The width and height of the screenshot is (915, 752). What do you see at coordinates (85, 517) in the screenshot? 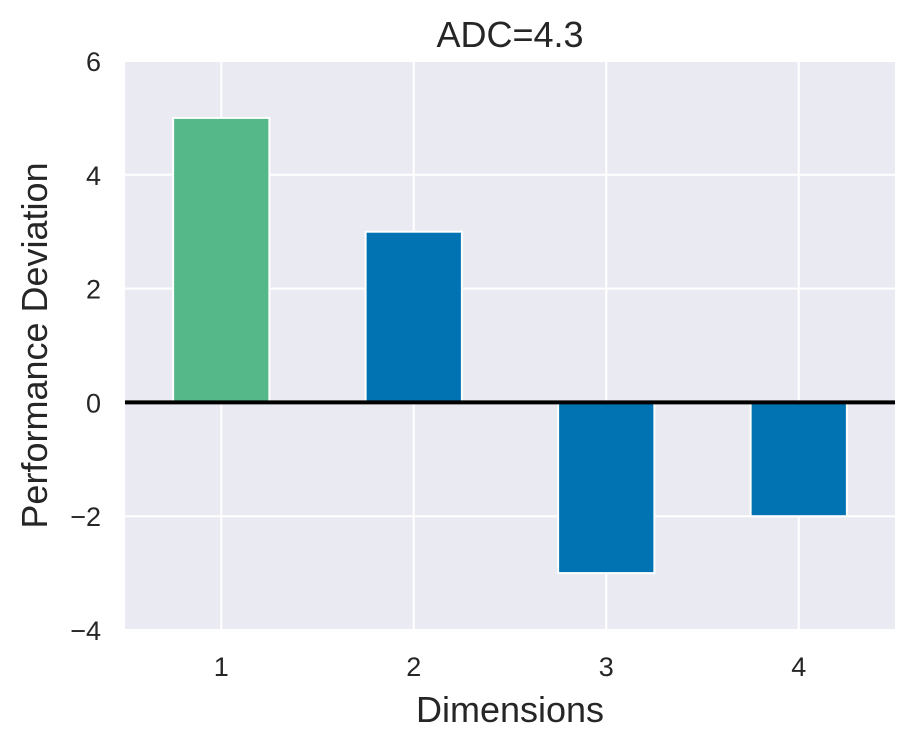
I see `y-tick-label-1: −2` at bounding box center [85, 517].